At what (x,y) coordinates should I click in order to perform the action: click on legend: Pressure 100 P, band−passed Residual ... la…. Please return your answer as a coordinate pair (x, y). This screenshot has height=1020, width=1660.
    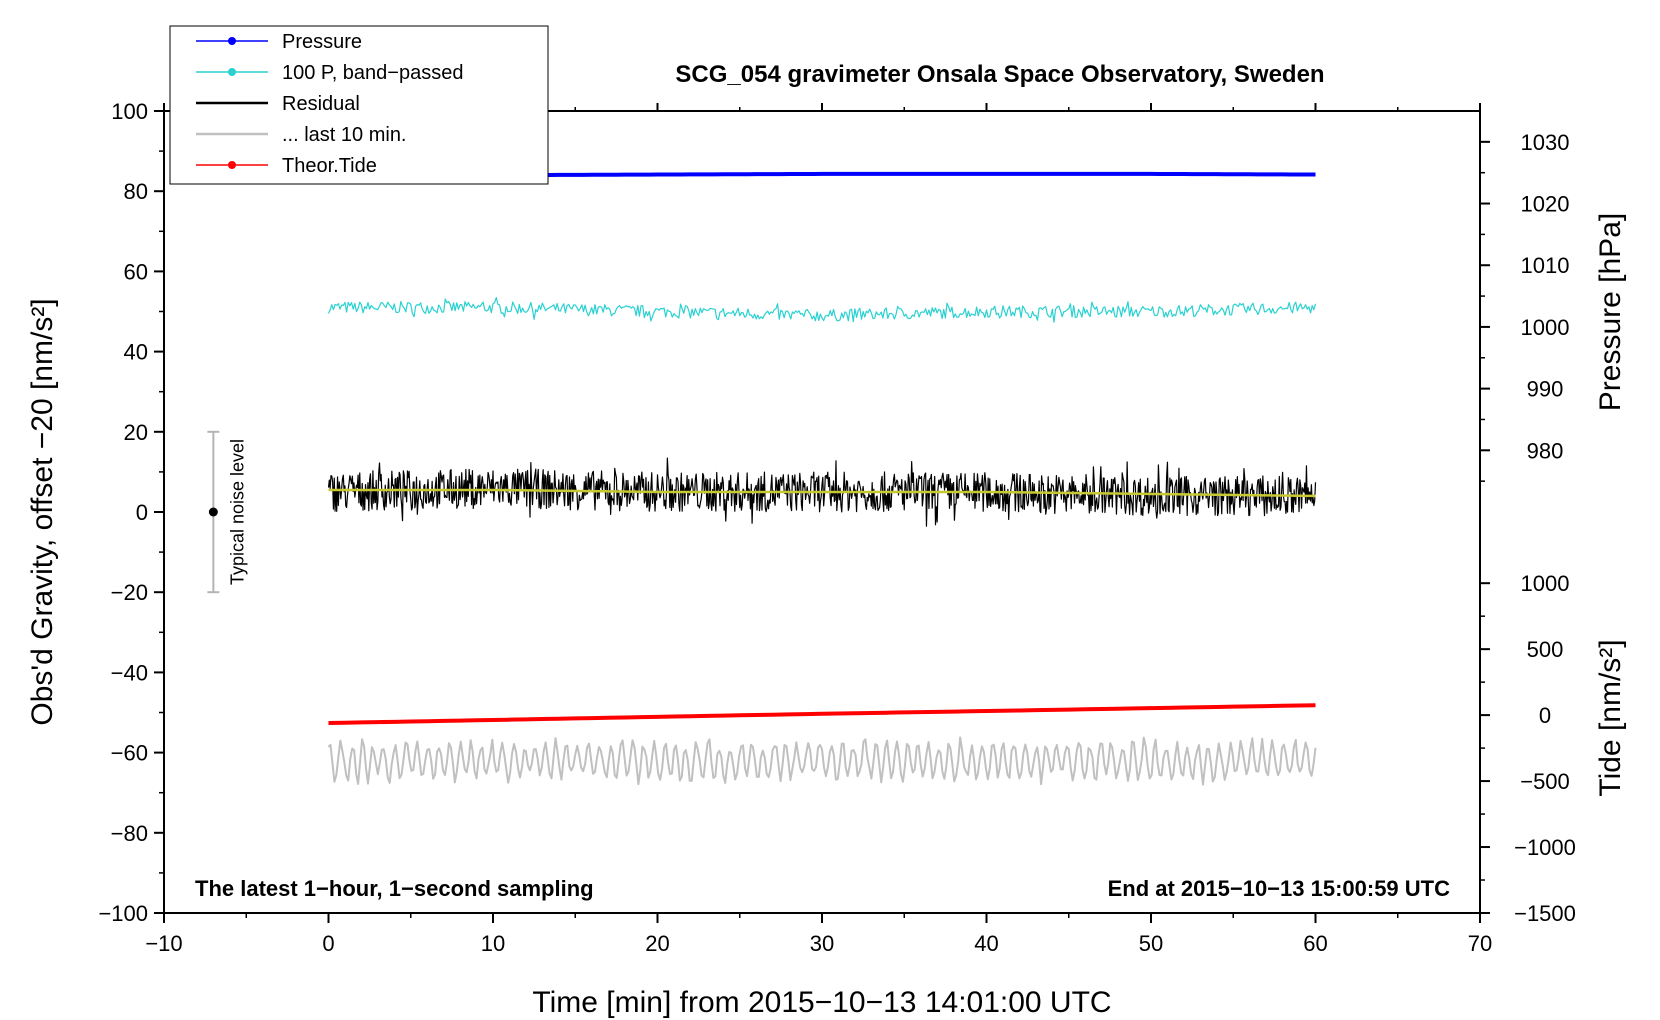
    Looking at the image, I should click on (359, 105).